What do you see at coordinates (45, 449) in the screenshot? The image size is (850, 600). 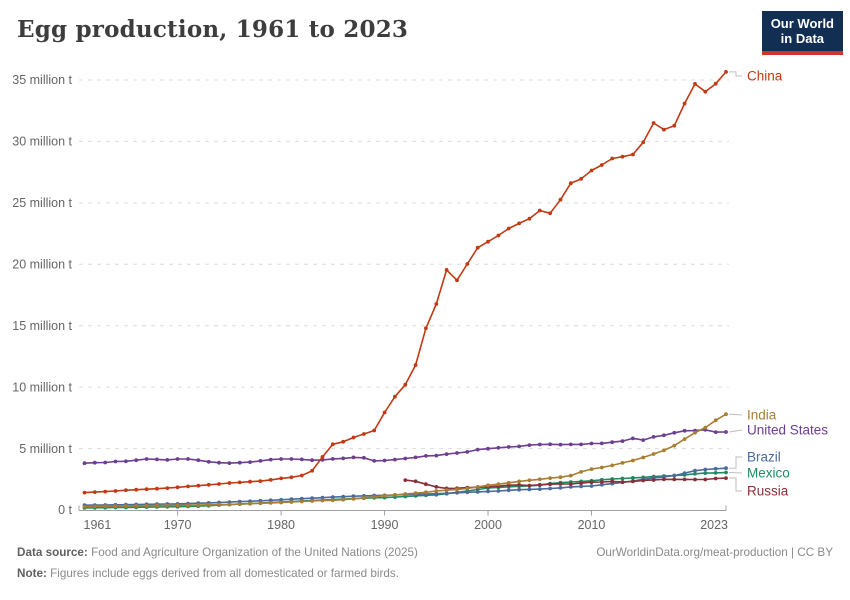 I see `y-axis-tick-label: 5 million t` at bounding box center [45, 449].